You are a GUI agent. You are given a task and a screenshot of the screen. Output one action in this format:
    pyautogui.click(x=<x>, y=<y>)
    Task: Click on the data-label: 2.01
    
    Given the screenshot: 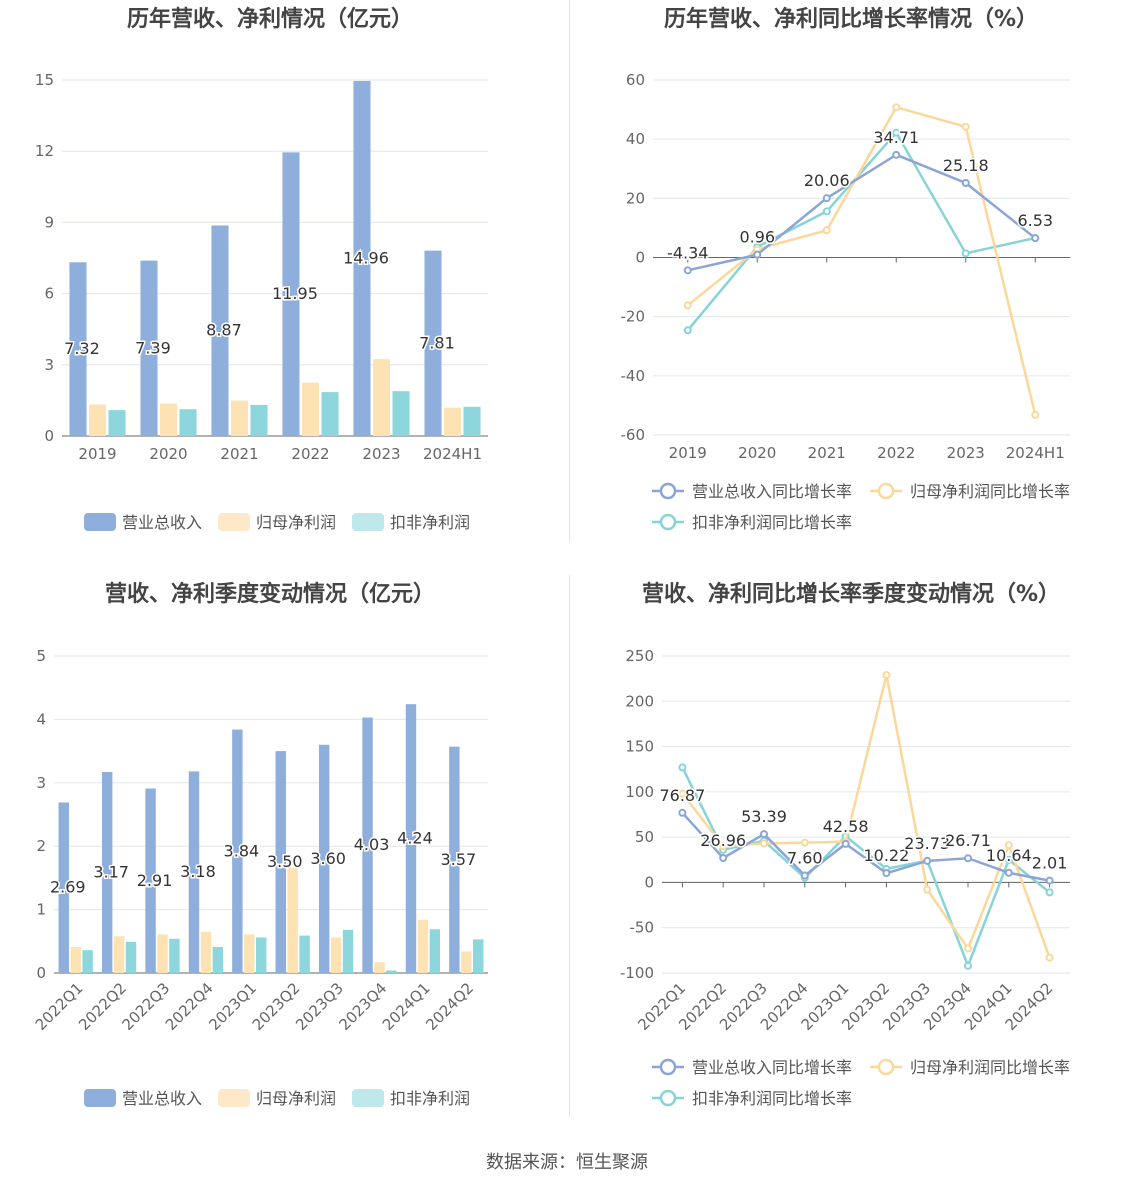 What is the action you would take?
    pyautogui.click(x=1050, y=863)
    